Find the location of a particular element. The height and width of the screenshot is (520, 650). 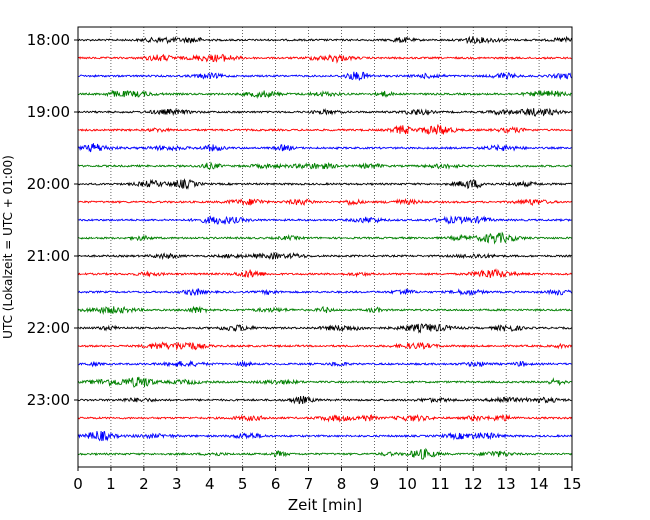

x-tick-label: 6 is located at coordinates (276, 484).